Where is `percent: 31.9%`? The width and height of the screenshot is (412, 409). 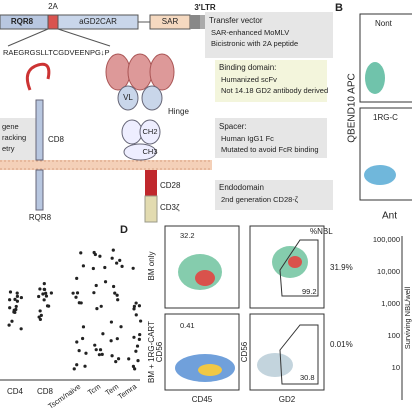 percent: 31.9% is located at coordinates (341, 267).